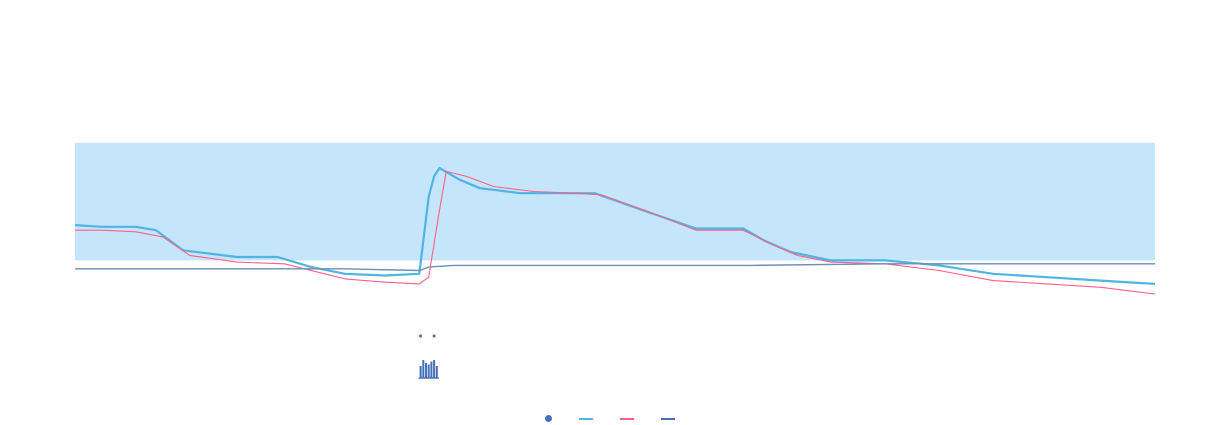 The width and height of the screenshot is (1224, 425). I want to click on chart-legend, so click(612, 418).